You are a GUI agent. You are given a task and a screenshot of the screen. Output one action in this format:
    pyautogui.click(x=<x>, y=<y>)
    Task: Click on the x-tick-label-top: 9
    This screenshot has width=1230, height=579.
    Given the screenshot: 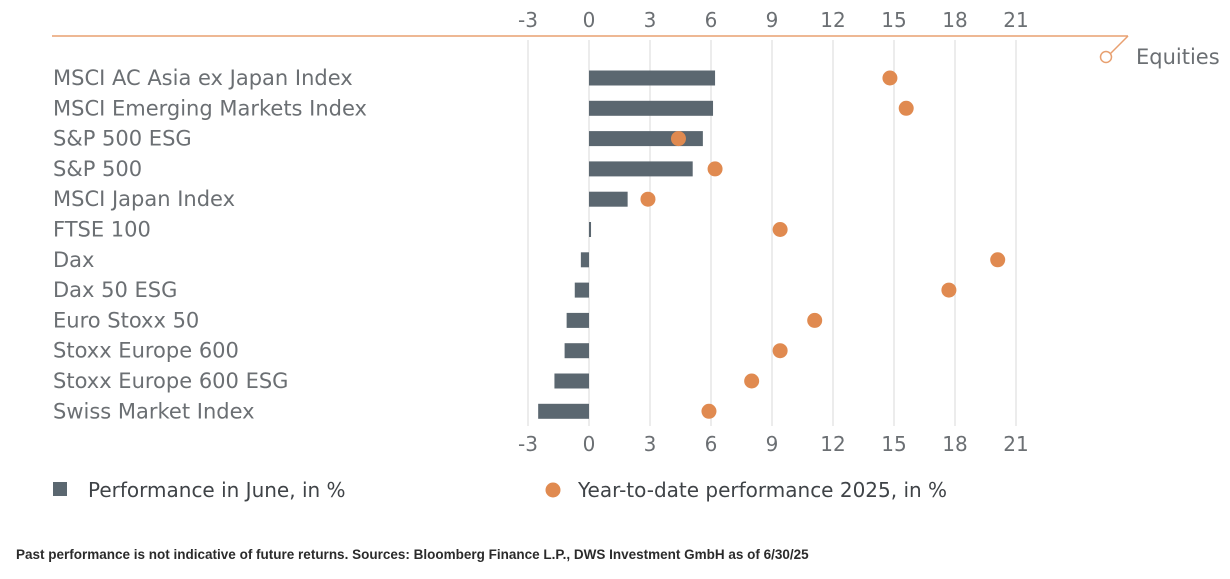 What is the action you would take?
    pyautogui.click(x=772, y=20)
    